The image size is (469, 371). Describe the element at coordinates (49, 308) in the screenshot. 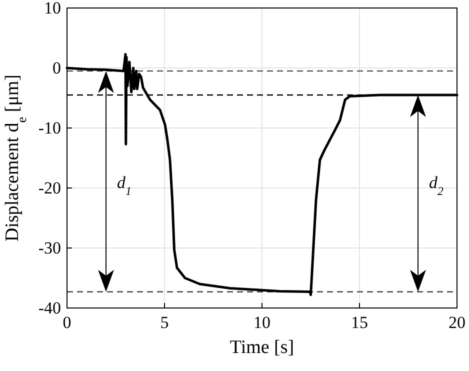

I see `y-tick-label: -40` at that location.